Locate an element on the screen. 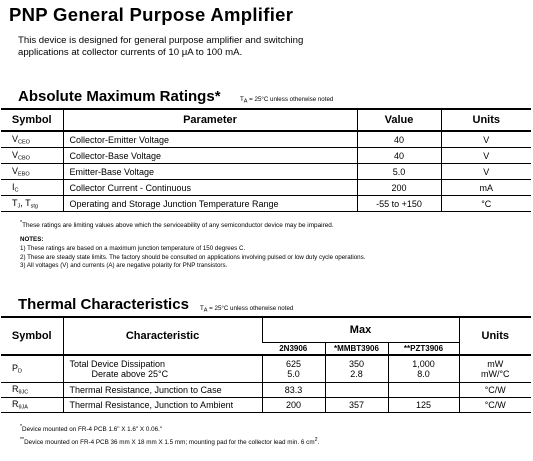 The image size is (533, 461). value-cell: 83.3 is located at coordinates (293, 390).